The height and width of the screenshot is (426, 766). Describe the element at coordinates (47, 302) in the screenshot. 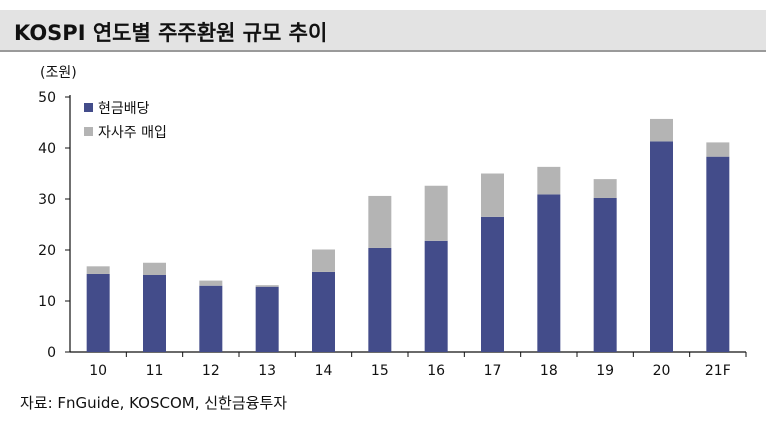

I see `y-tick-label: 10` at that location.